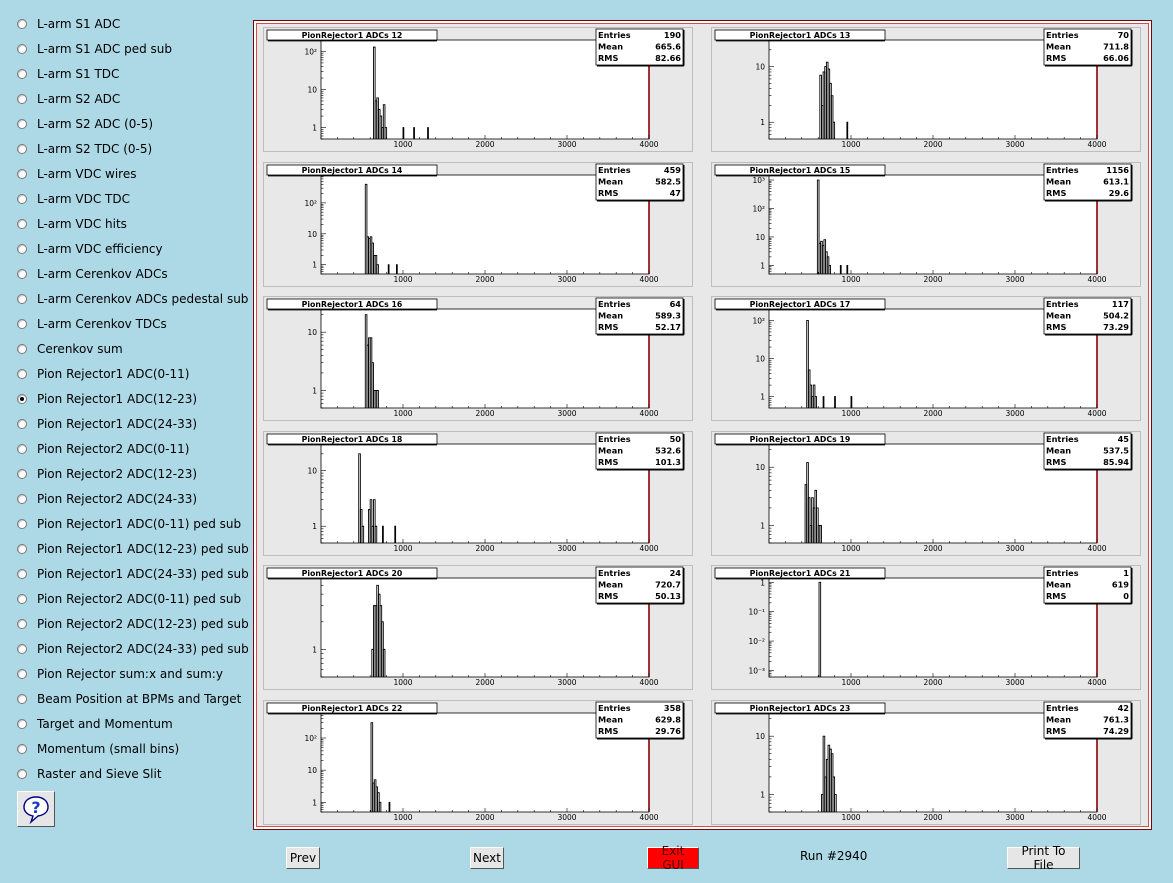  What do you see at coordinates (107, 424) in the screenshot?
I see `radio-item: Pion Rejector1 ADC(24-33)` at bounding box center [107, 424].